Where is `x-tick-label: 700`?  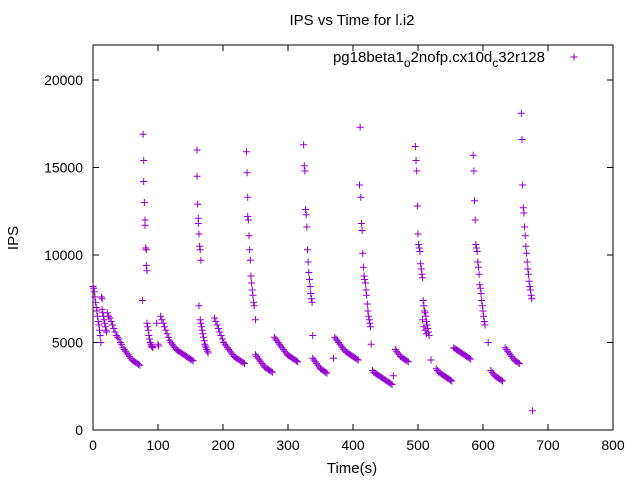 x-tick-label: 700 is located at coordinates (548, 445).